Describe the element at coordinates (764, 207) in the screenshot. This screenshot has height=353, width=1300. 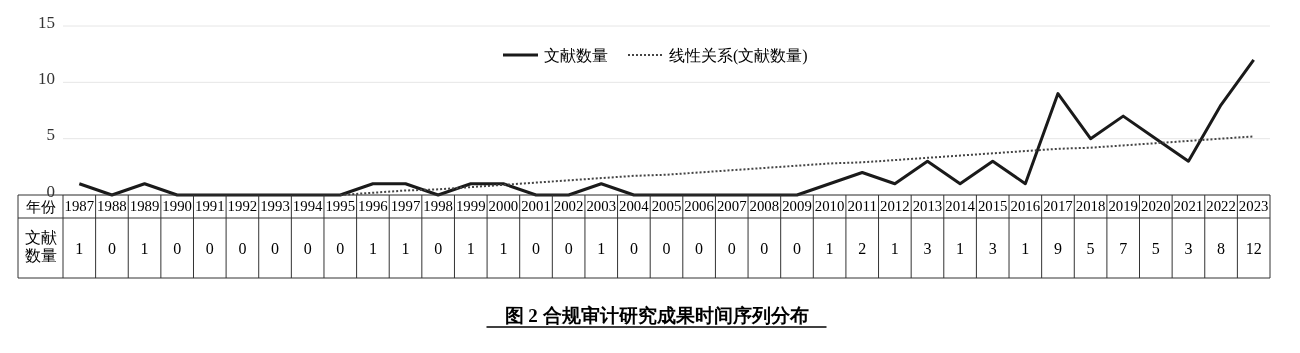
I see `x-tick-label: 2008` at that location.